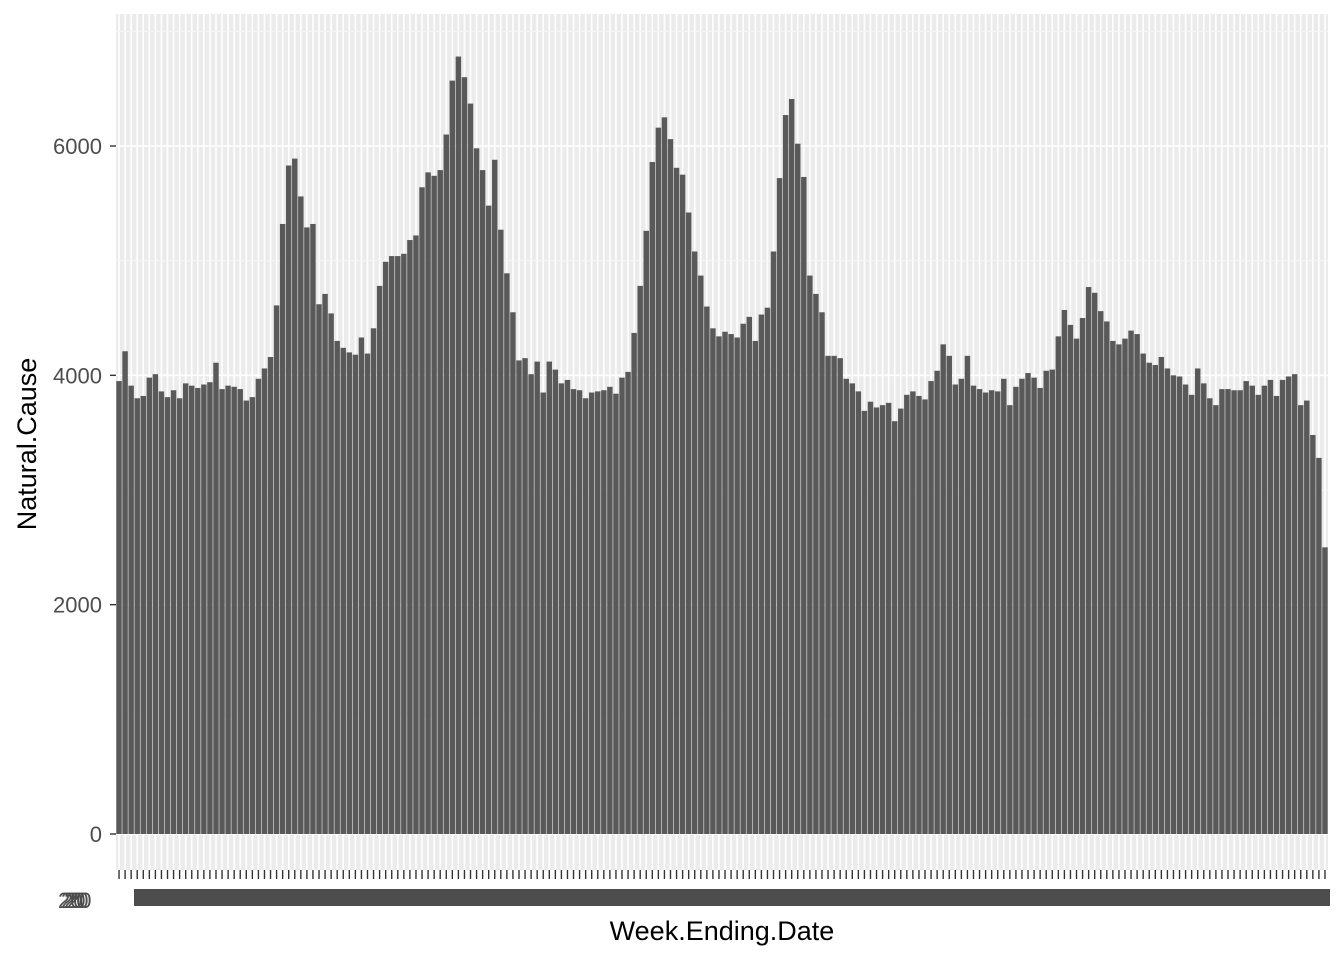  What do you see at coordinates (84, 490) in the screenshot?
I see `y-axis: 0 2000 4000 6000` at bounding box center [84, 490].